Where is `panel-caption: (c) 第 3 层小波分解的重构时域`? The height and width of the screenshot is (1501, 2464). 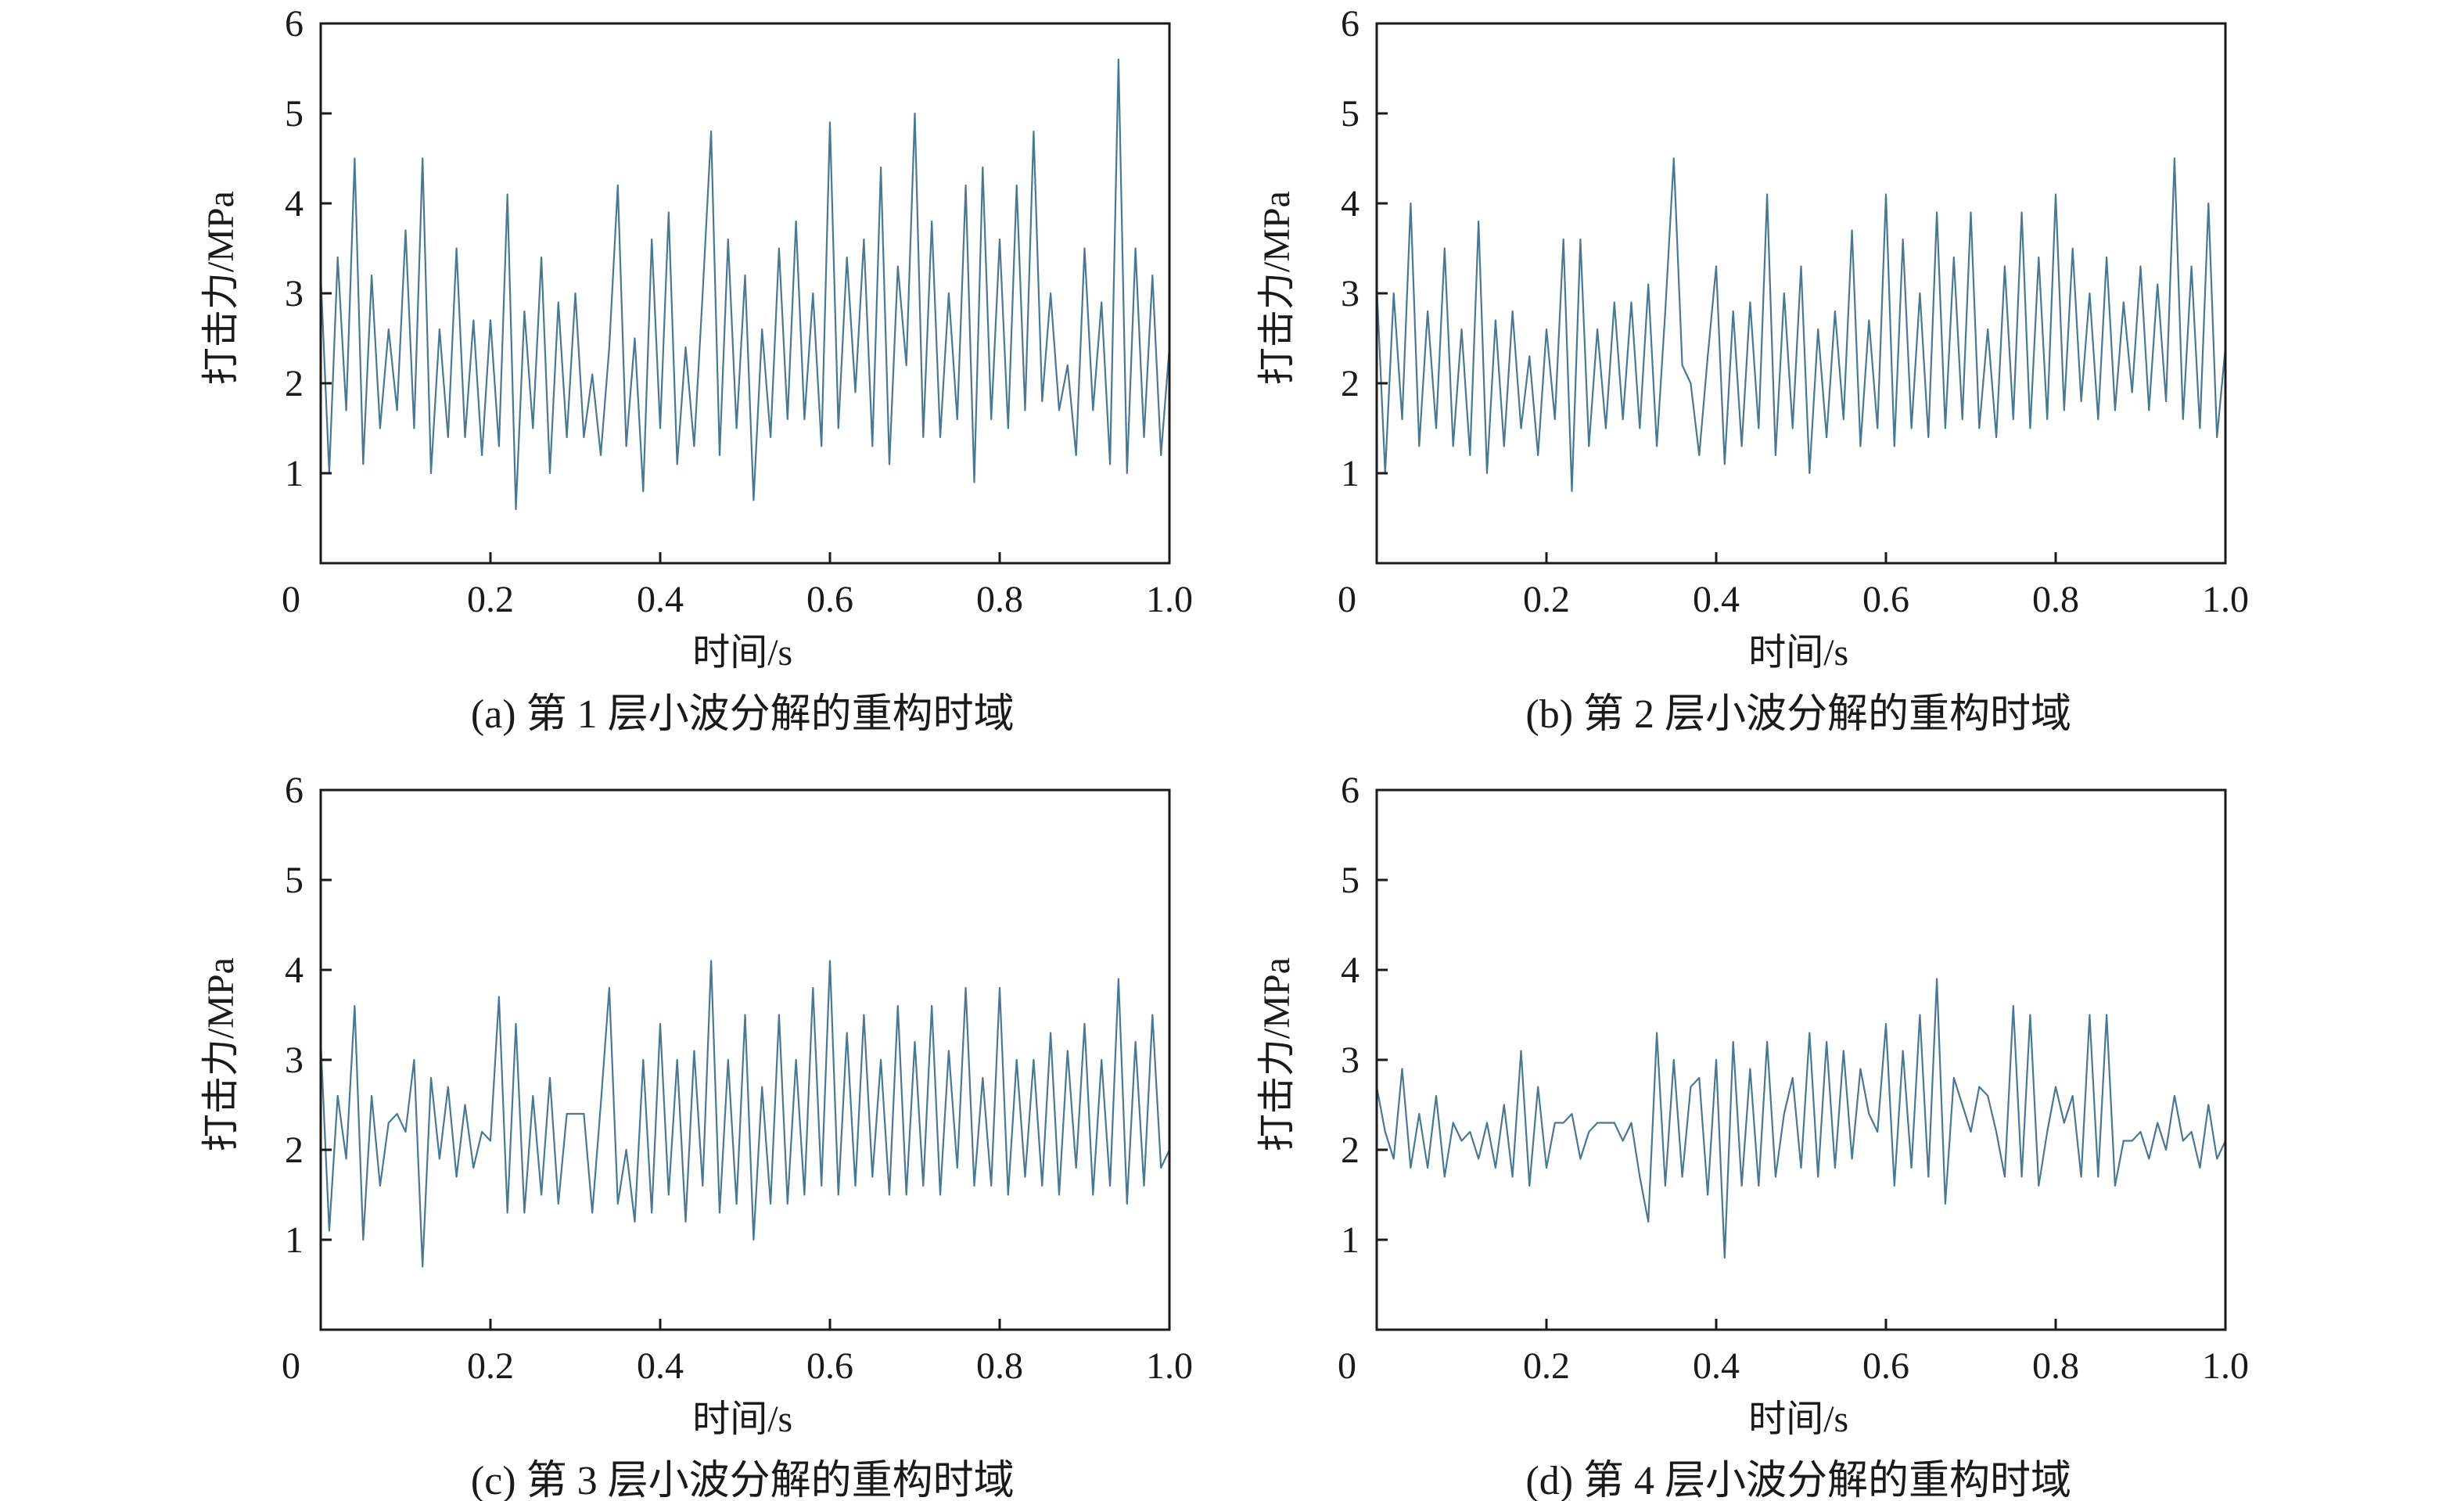
panel-caption: (c) 第 3 层小波分解的重构时域 is located at coordinates (743, 1480).